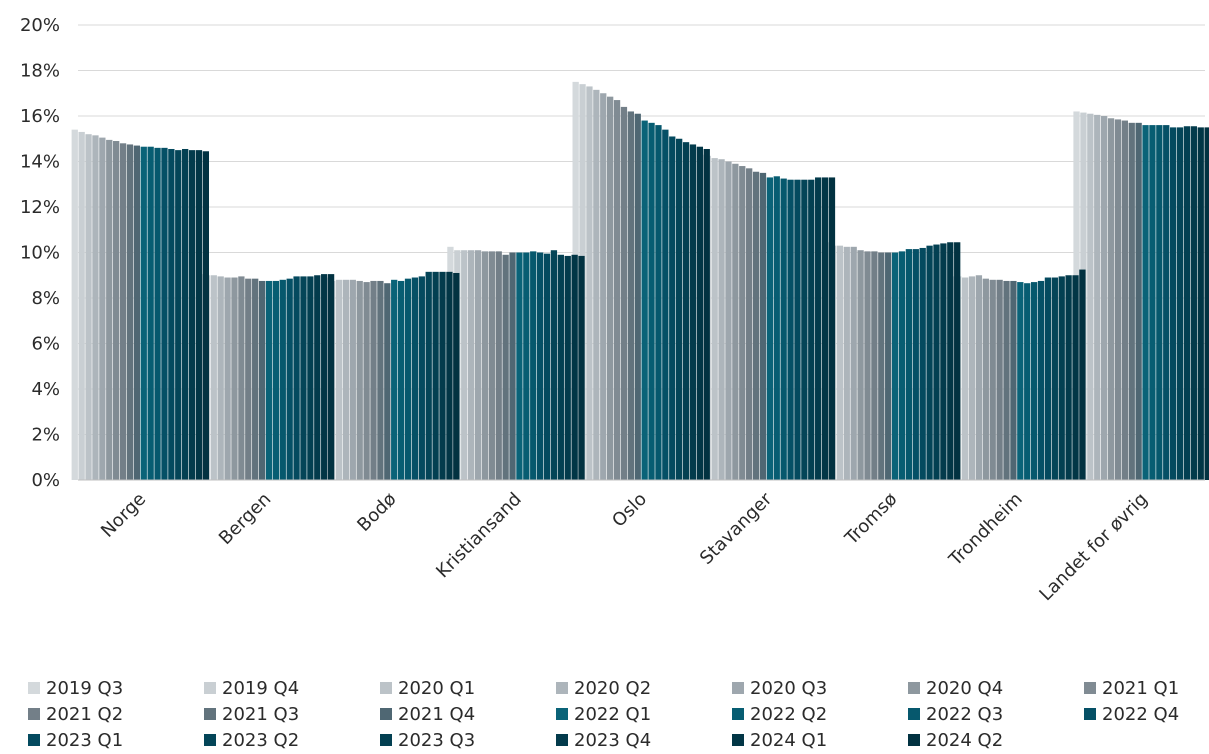 The image size is (1209, 754). What do you see at coordinates (437, 688) in the screenshot?
I see `legend-label: 2020 Q1` at bounding box center [437, 688].